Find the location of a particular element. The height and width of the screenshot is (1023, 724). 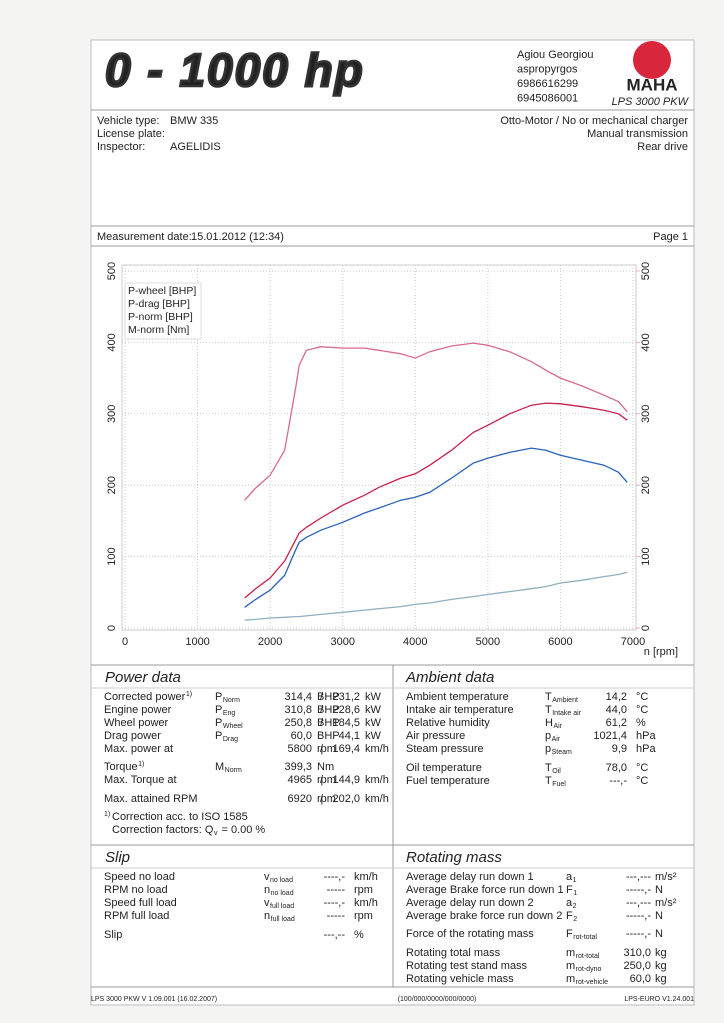

row-symbol: H is located at coordinates (549, 723).